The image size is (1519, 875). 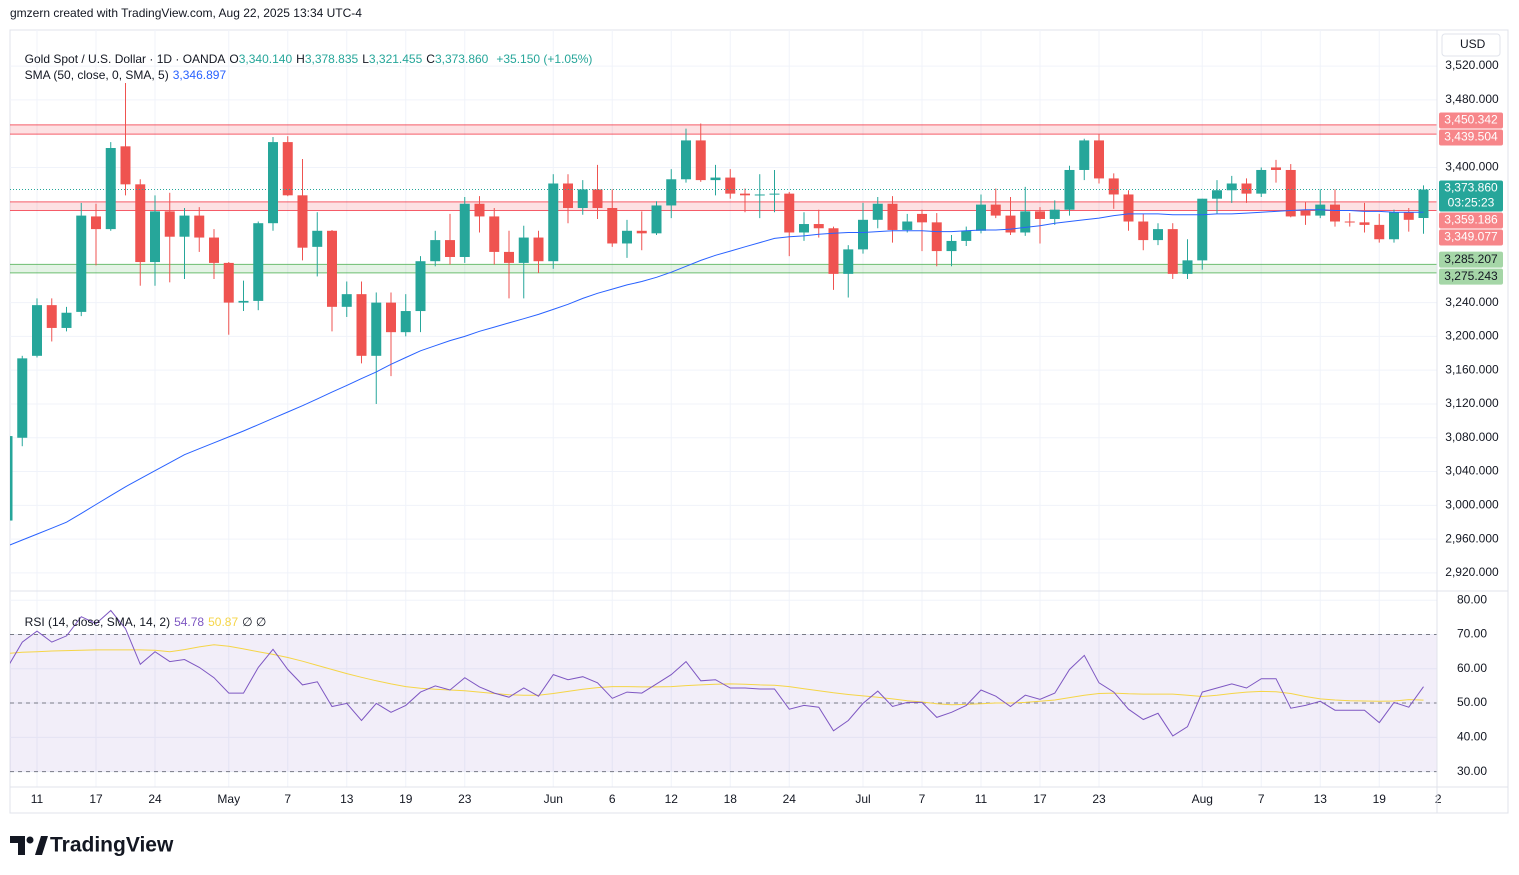 I want to click on price-tag-label: 3,359.186, so click(x=1471, y=220).